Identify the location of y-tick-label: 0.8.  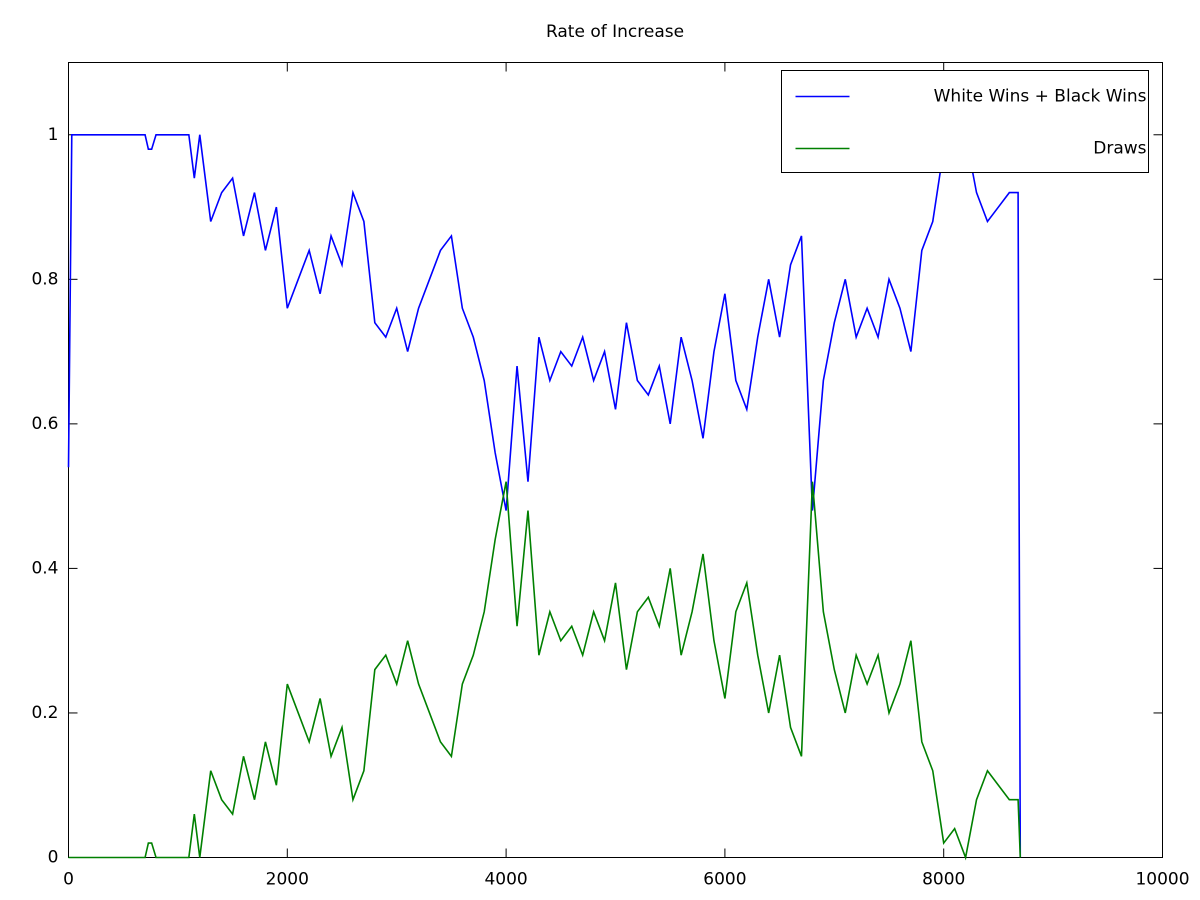
(44, 279).